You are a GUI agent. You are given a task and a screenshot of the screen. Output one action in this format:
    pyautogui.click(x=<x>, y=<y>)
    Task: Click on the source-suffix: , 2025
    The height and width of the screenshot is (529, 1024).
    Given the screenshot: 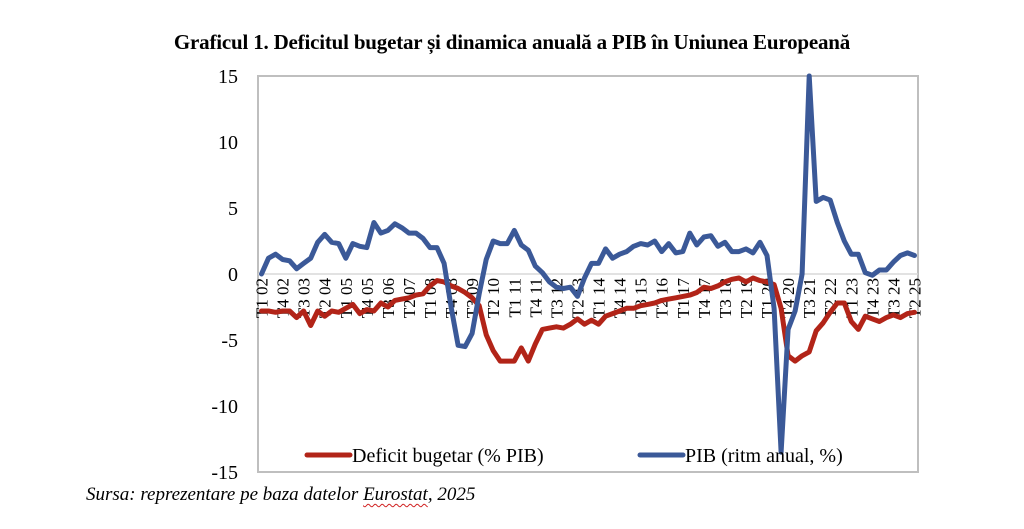 What is the action you would take?
    pyautogui.click(x=451, y=494)
    